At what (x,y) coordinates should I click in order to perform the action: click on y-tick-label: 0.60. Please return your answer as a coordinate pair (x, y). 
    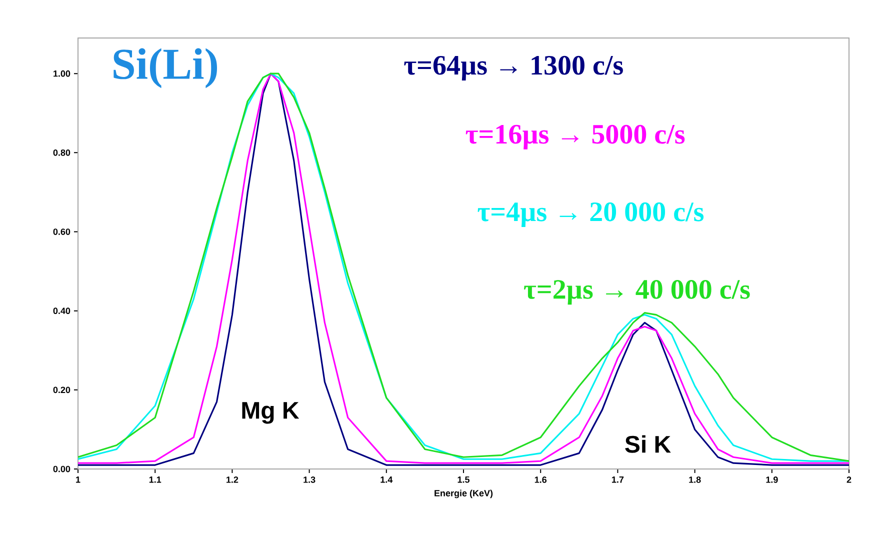
    Looking at the image, I should click on (61, 231).